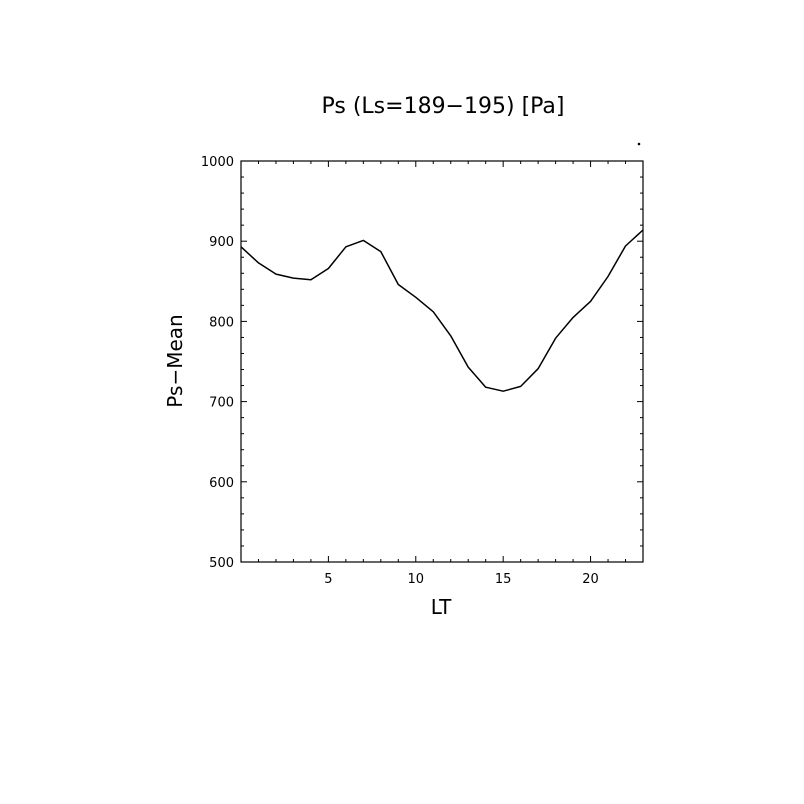 The width and height of the screenshot is (804, 804). What do you see at coordinates (639, 144) in the screenshot?
I see `corner-dot` at bounding box center [639, 144].